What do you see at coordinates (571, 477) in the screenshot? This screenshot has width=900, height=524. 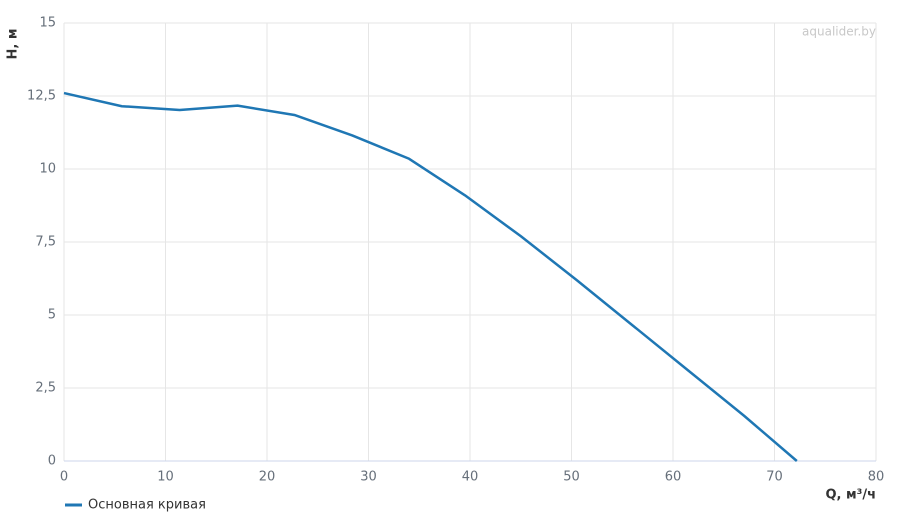 I see `x-tick-label: 50` at bounding box center [571, 477].